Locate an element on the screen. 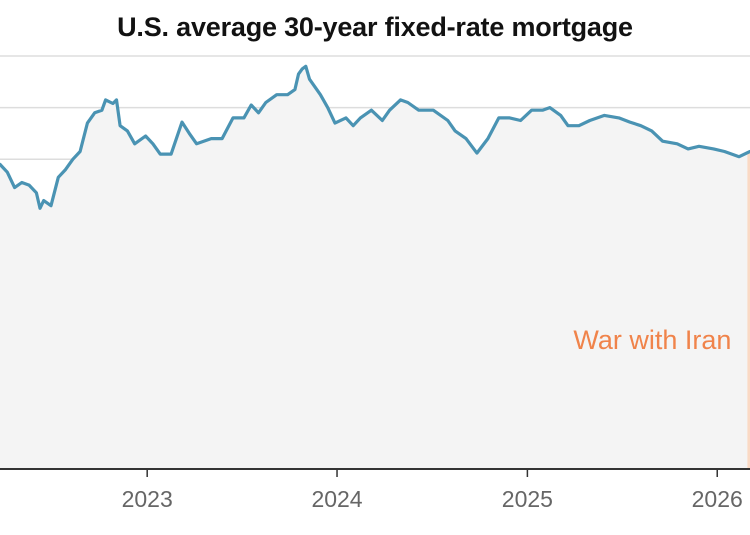  x-tick-label: 2024 is located at coordinates (336, 499).